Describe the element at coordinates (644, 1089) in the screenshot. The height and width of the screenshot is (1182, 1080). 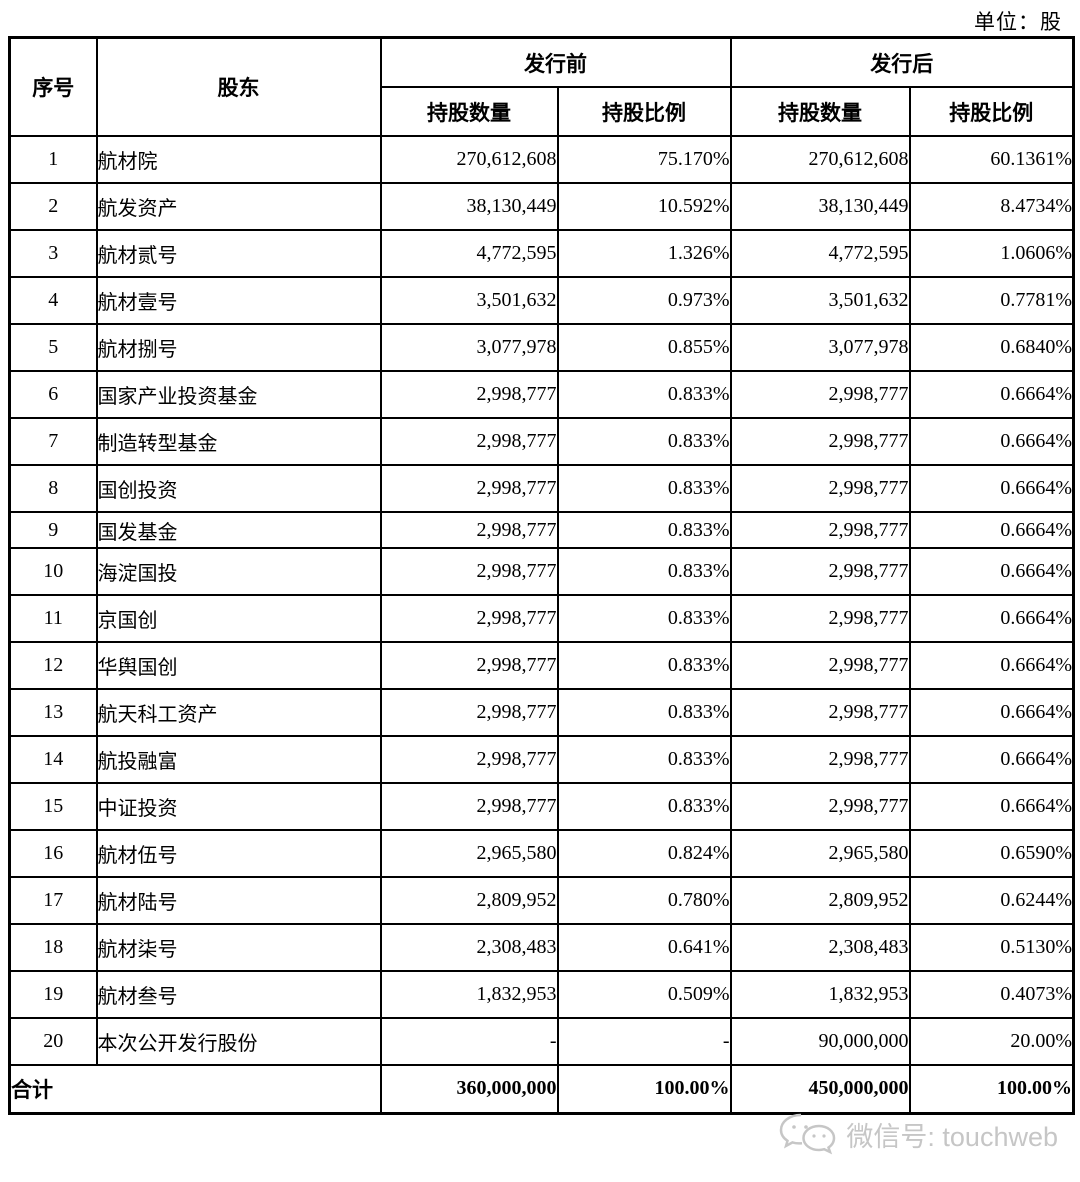
I see `total-ratio-before: 100.00%` at that location.